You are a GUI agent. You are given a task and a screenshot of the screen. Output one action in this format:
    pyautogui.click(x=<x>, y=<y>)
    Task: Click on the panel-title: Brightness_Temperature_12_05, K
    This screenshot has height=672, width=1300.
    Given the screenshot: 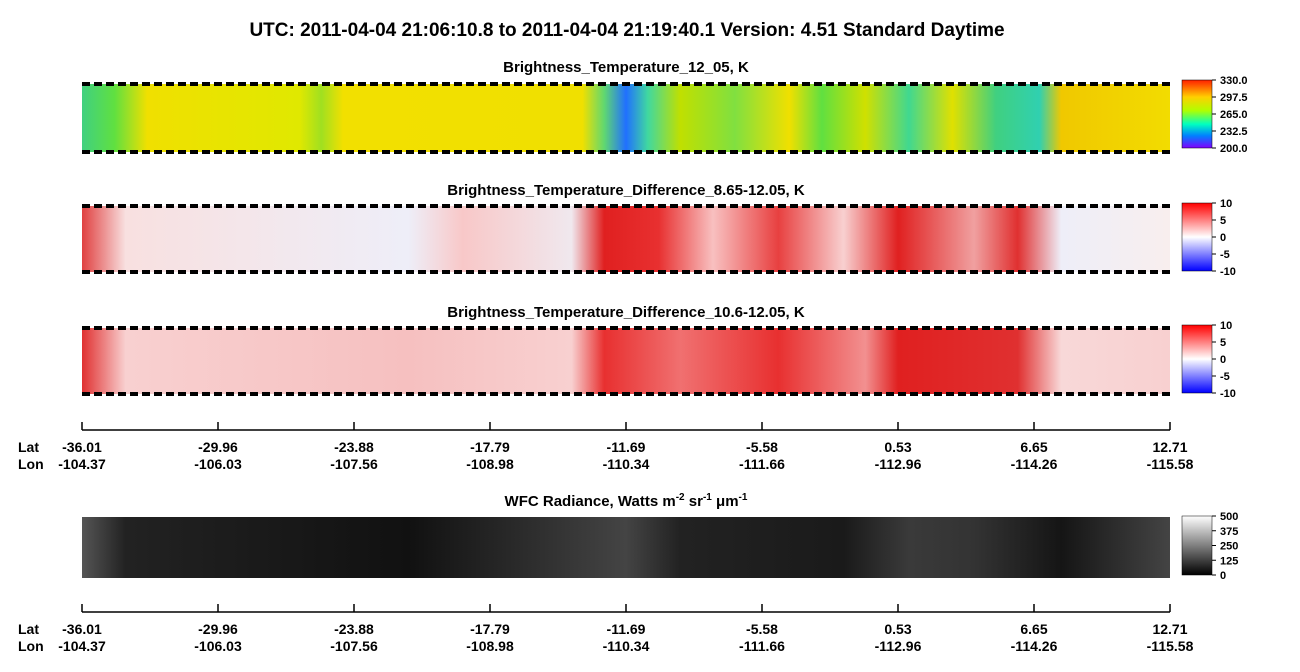 What is the action you would take?
    pyautogui.click(x=626, y=67)
    